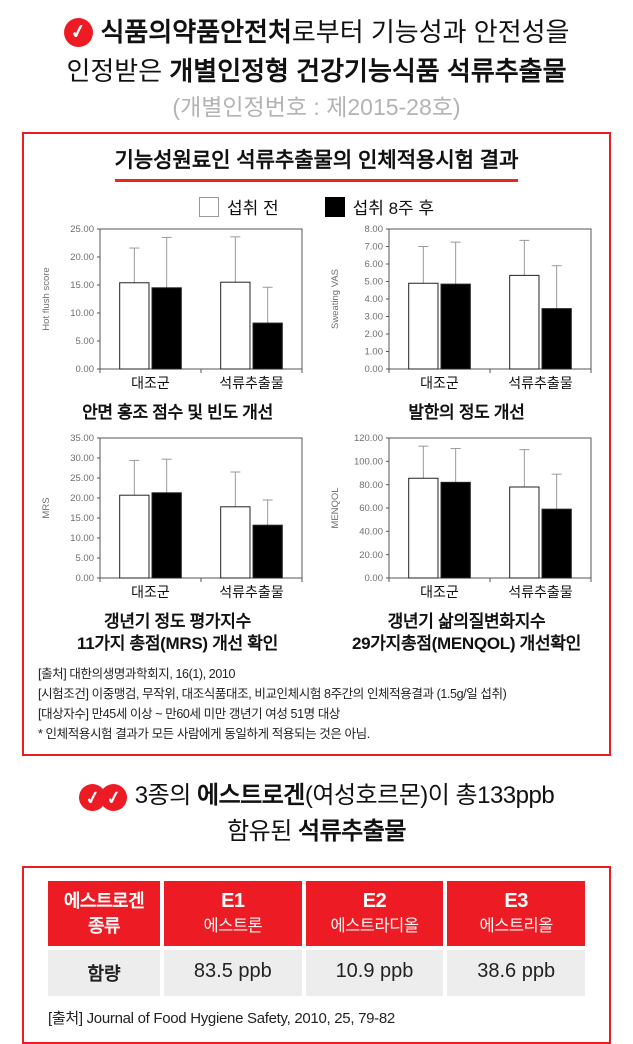  I want to click on table-value-e1: 83.5 ppb, so click(233, 973).